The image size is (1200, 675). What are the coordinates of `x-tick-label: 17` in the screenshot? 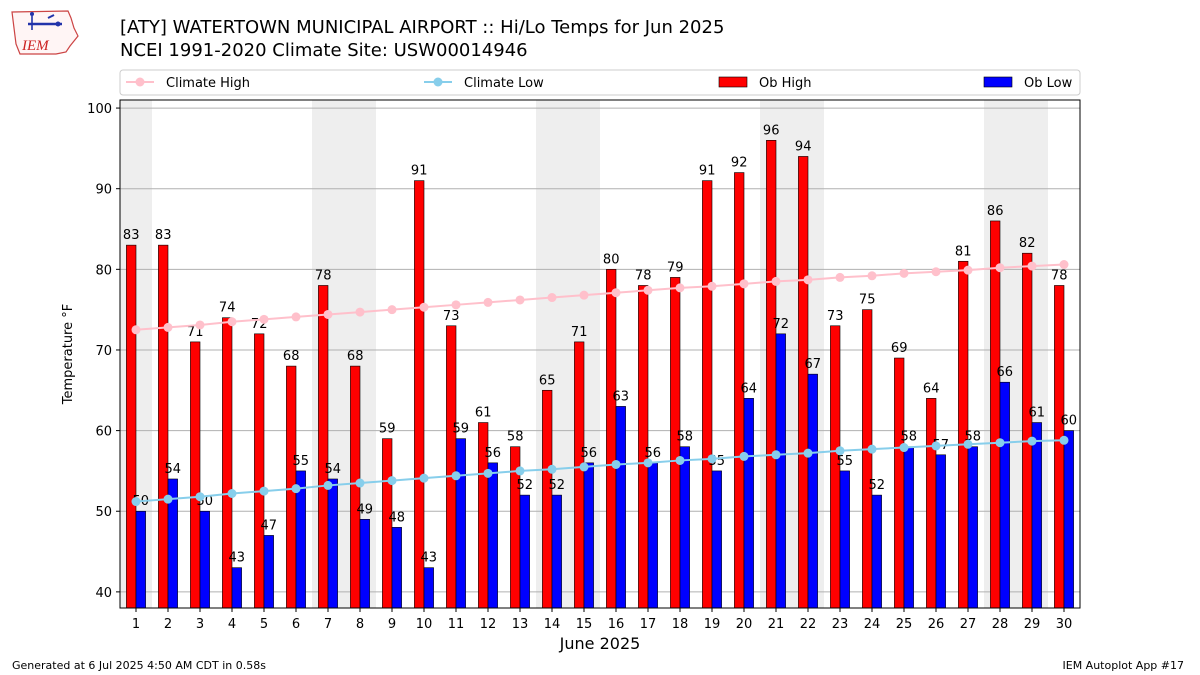 It's located at (648, 624).